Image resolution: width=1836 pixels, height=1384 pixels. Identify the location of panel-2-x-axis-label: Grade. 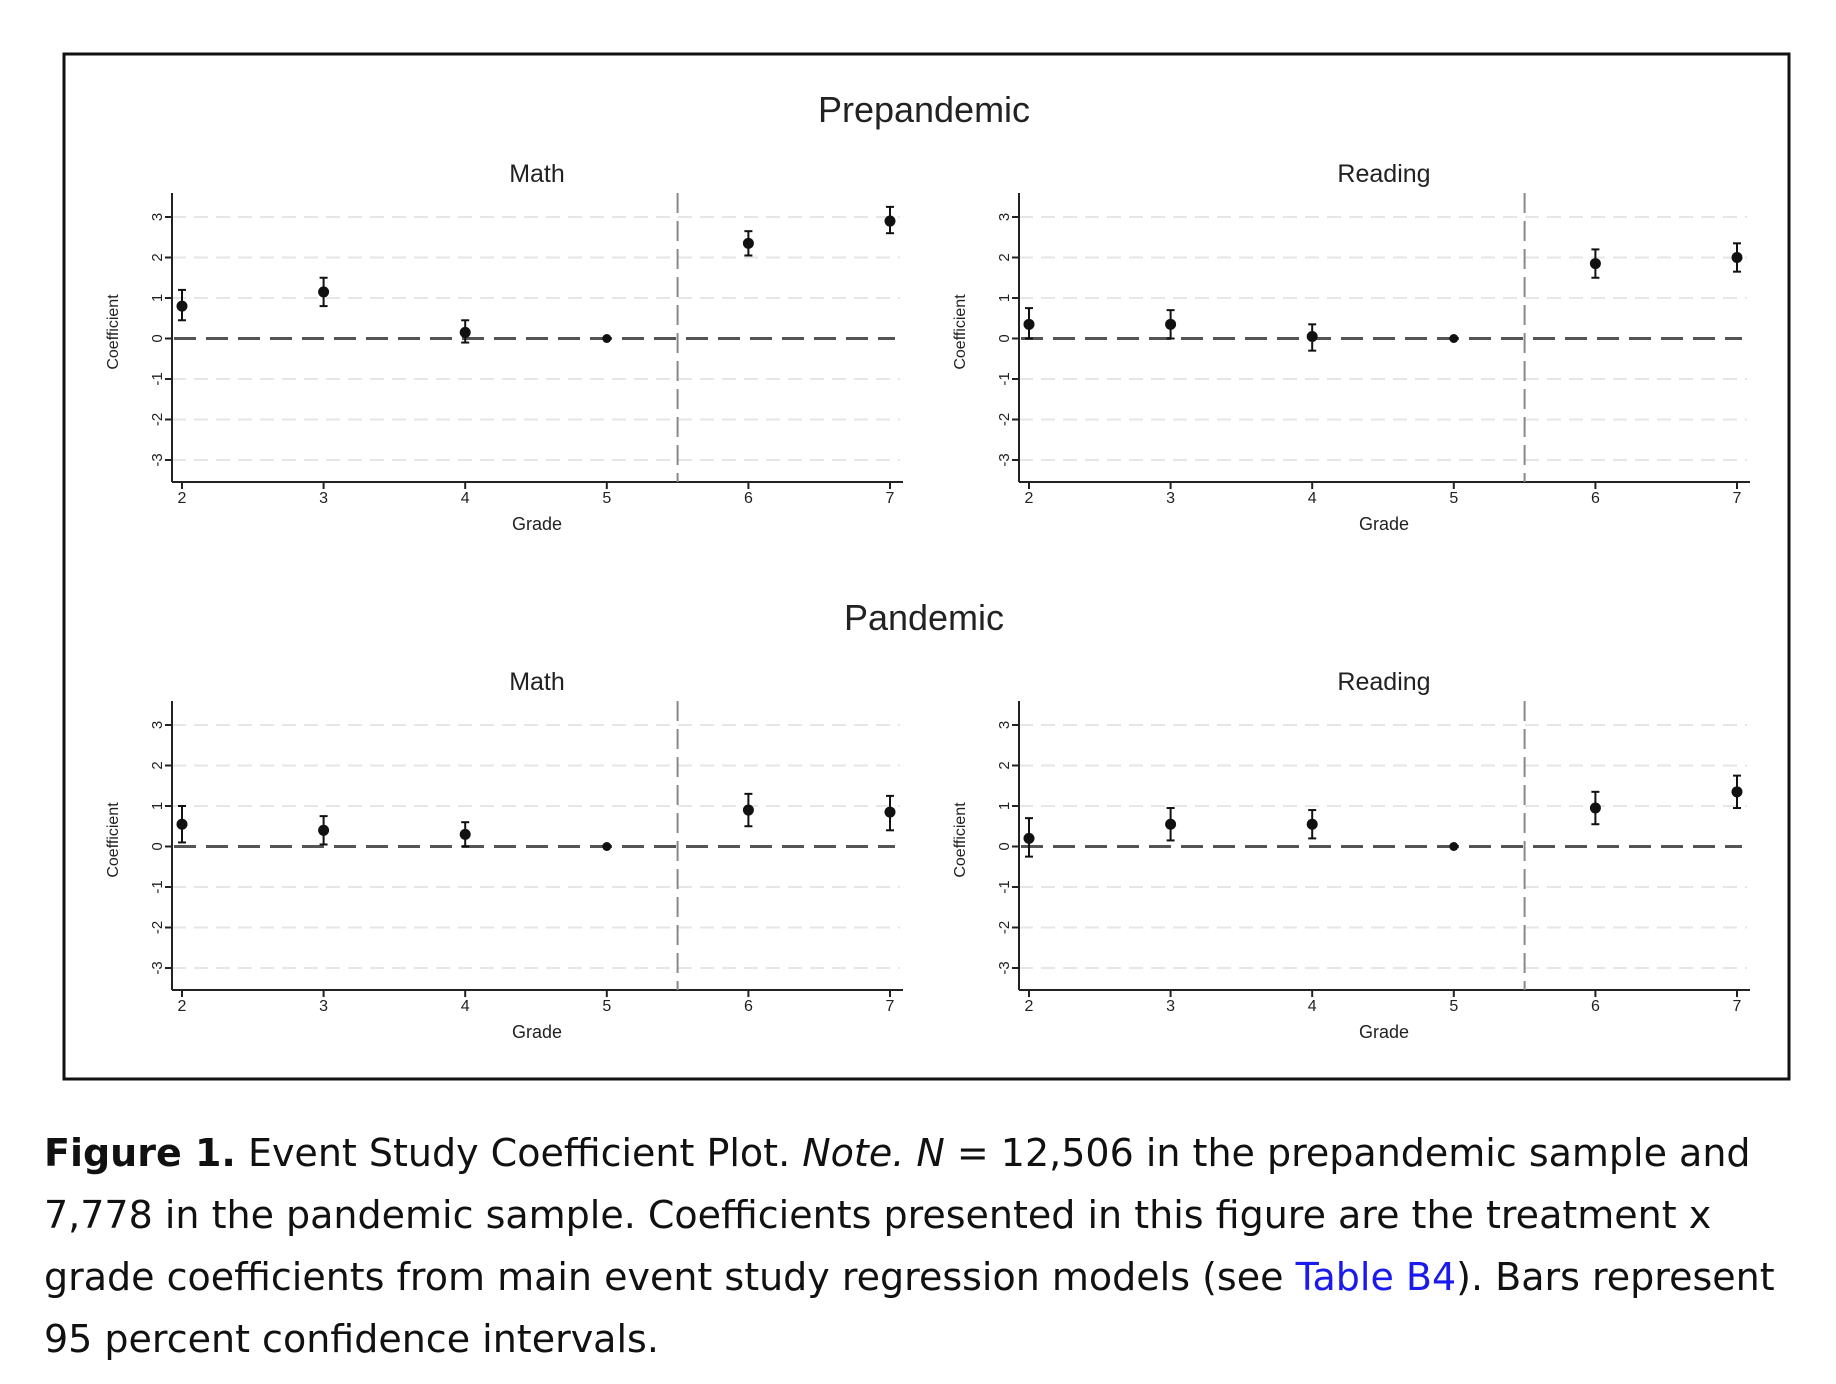
(1384, 524).